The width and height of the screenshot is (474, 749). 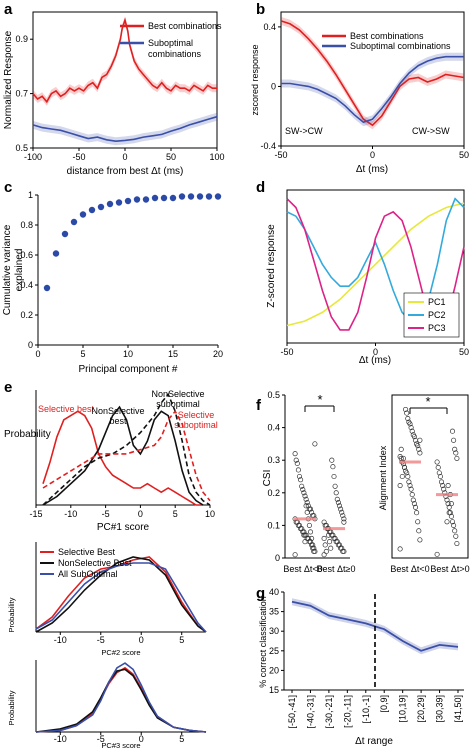 What do you see at coordinates (260, 9) in the screenshot?
I see `panel-label-b: b` at bounding box center [260, 9].